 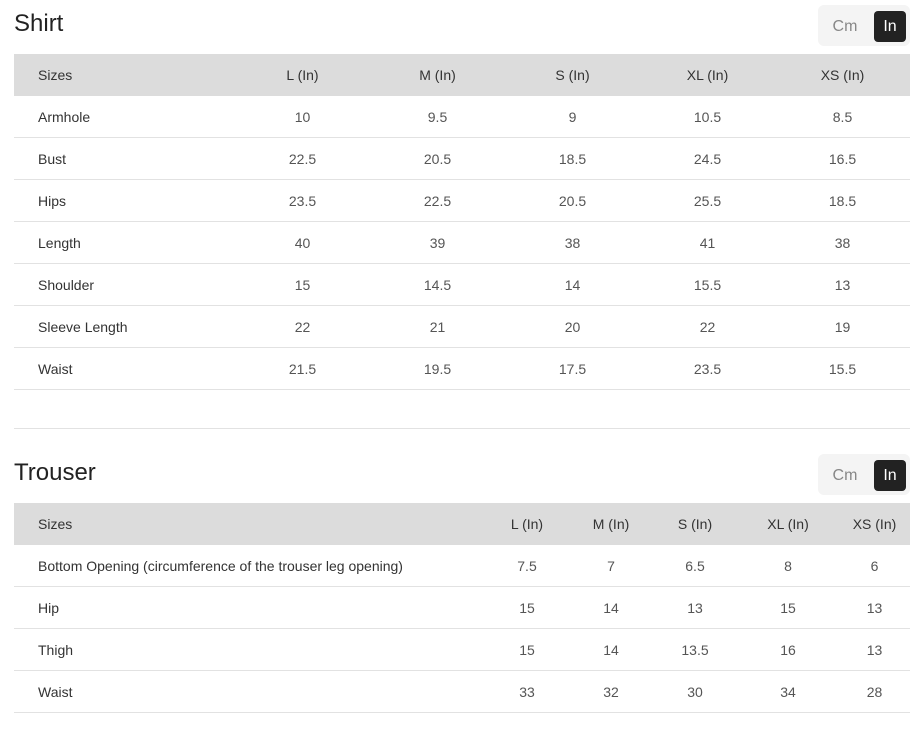 What do you see at coordinates (39, 23) in the screenshot?
I see `section-title: Shirt` at bounding box center [39, 23].